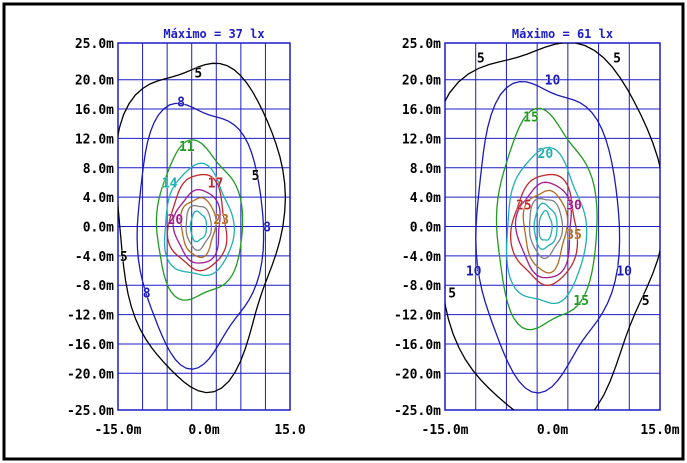 This screenshot has width=687, height=463. What do you see at coordinates (659, 430) in the screenshot?
I see `x-tick-label: 15.0m` at bounding box center [659, 430].